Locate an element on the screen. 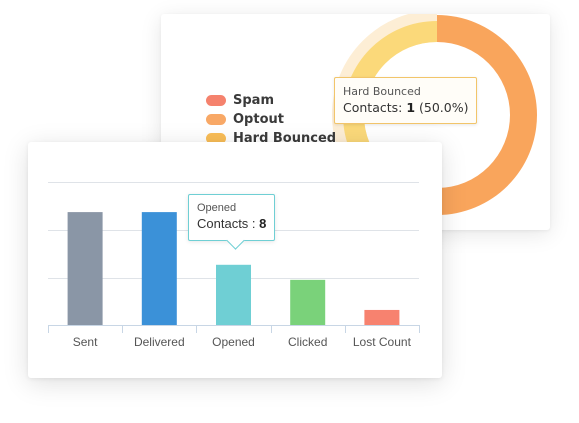 The width and height of the screenshot is (579, 423). donut-slice-hard-bounced is located at coordinates (487, 115).